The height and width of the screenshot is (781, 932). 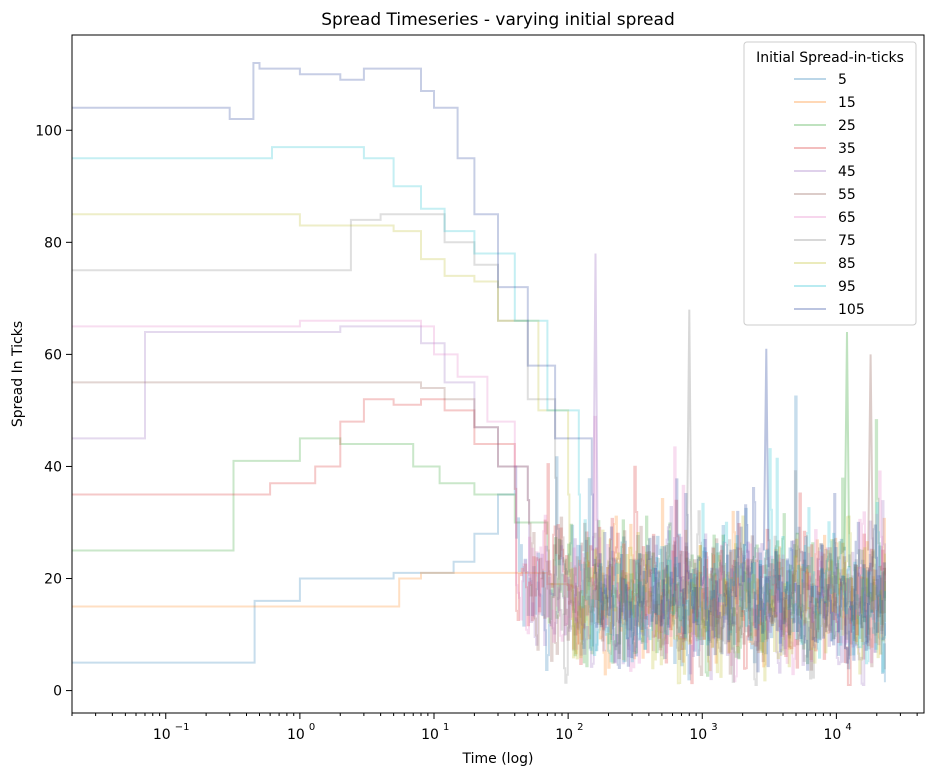 What do you see at coordinates (53, 243) in the screenshot?
I see `y-tick-label-4: 80` at bounding box center [53, 243].